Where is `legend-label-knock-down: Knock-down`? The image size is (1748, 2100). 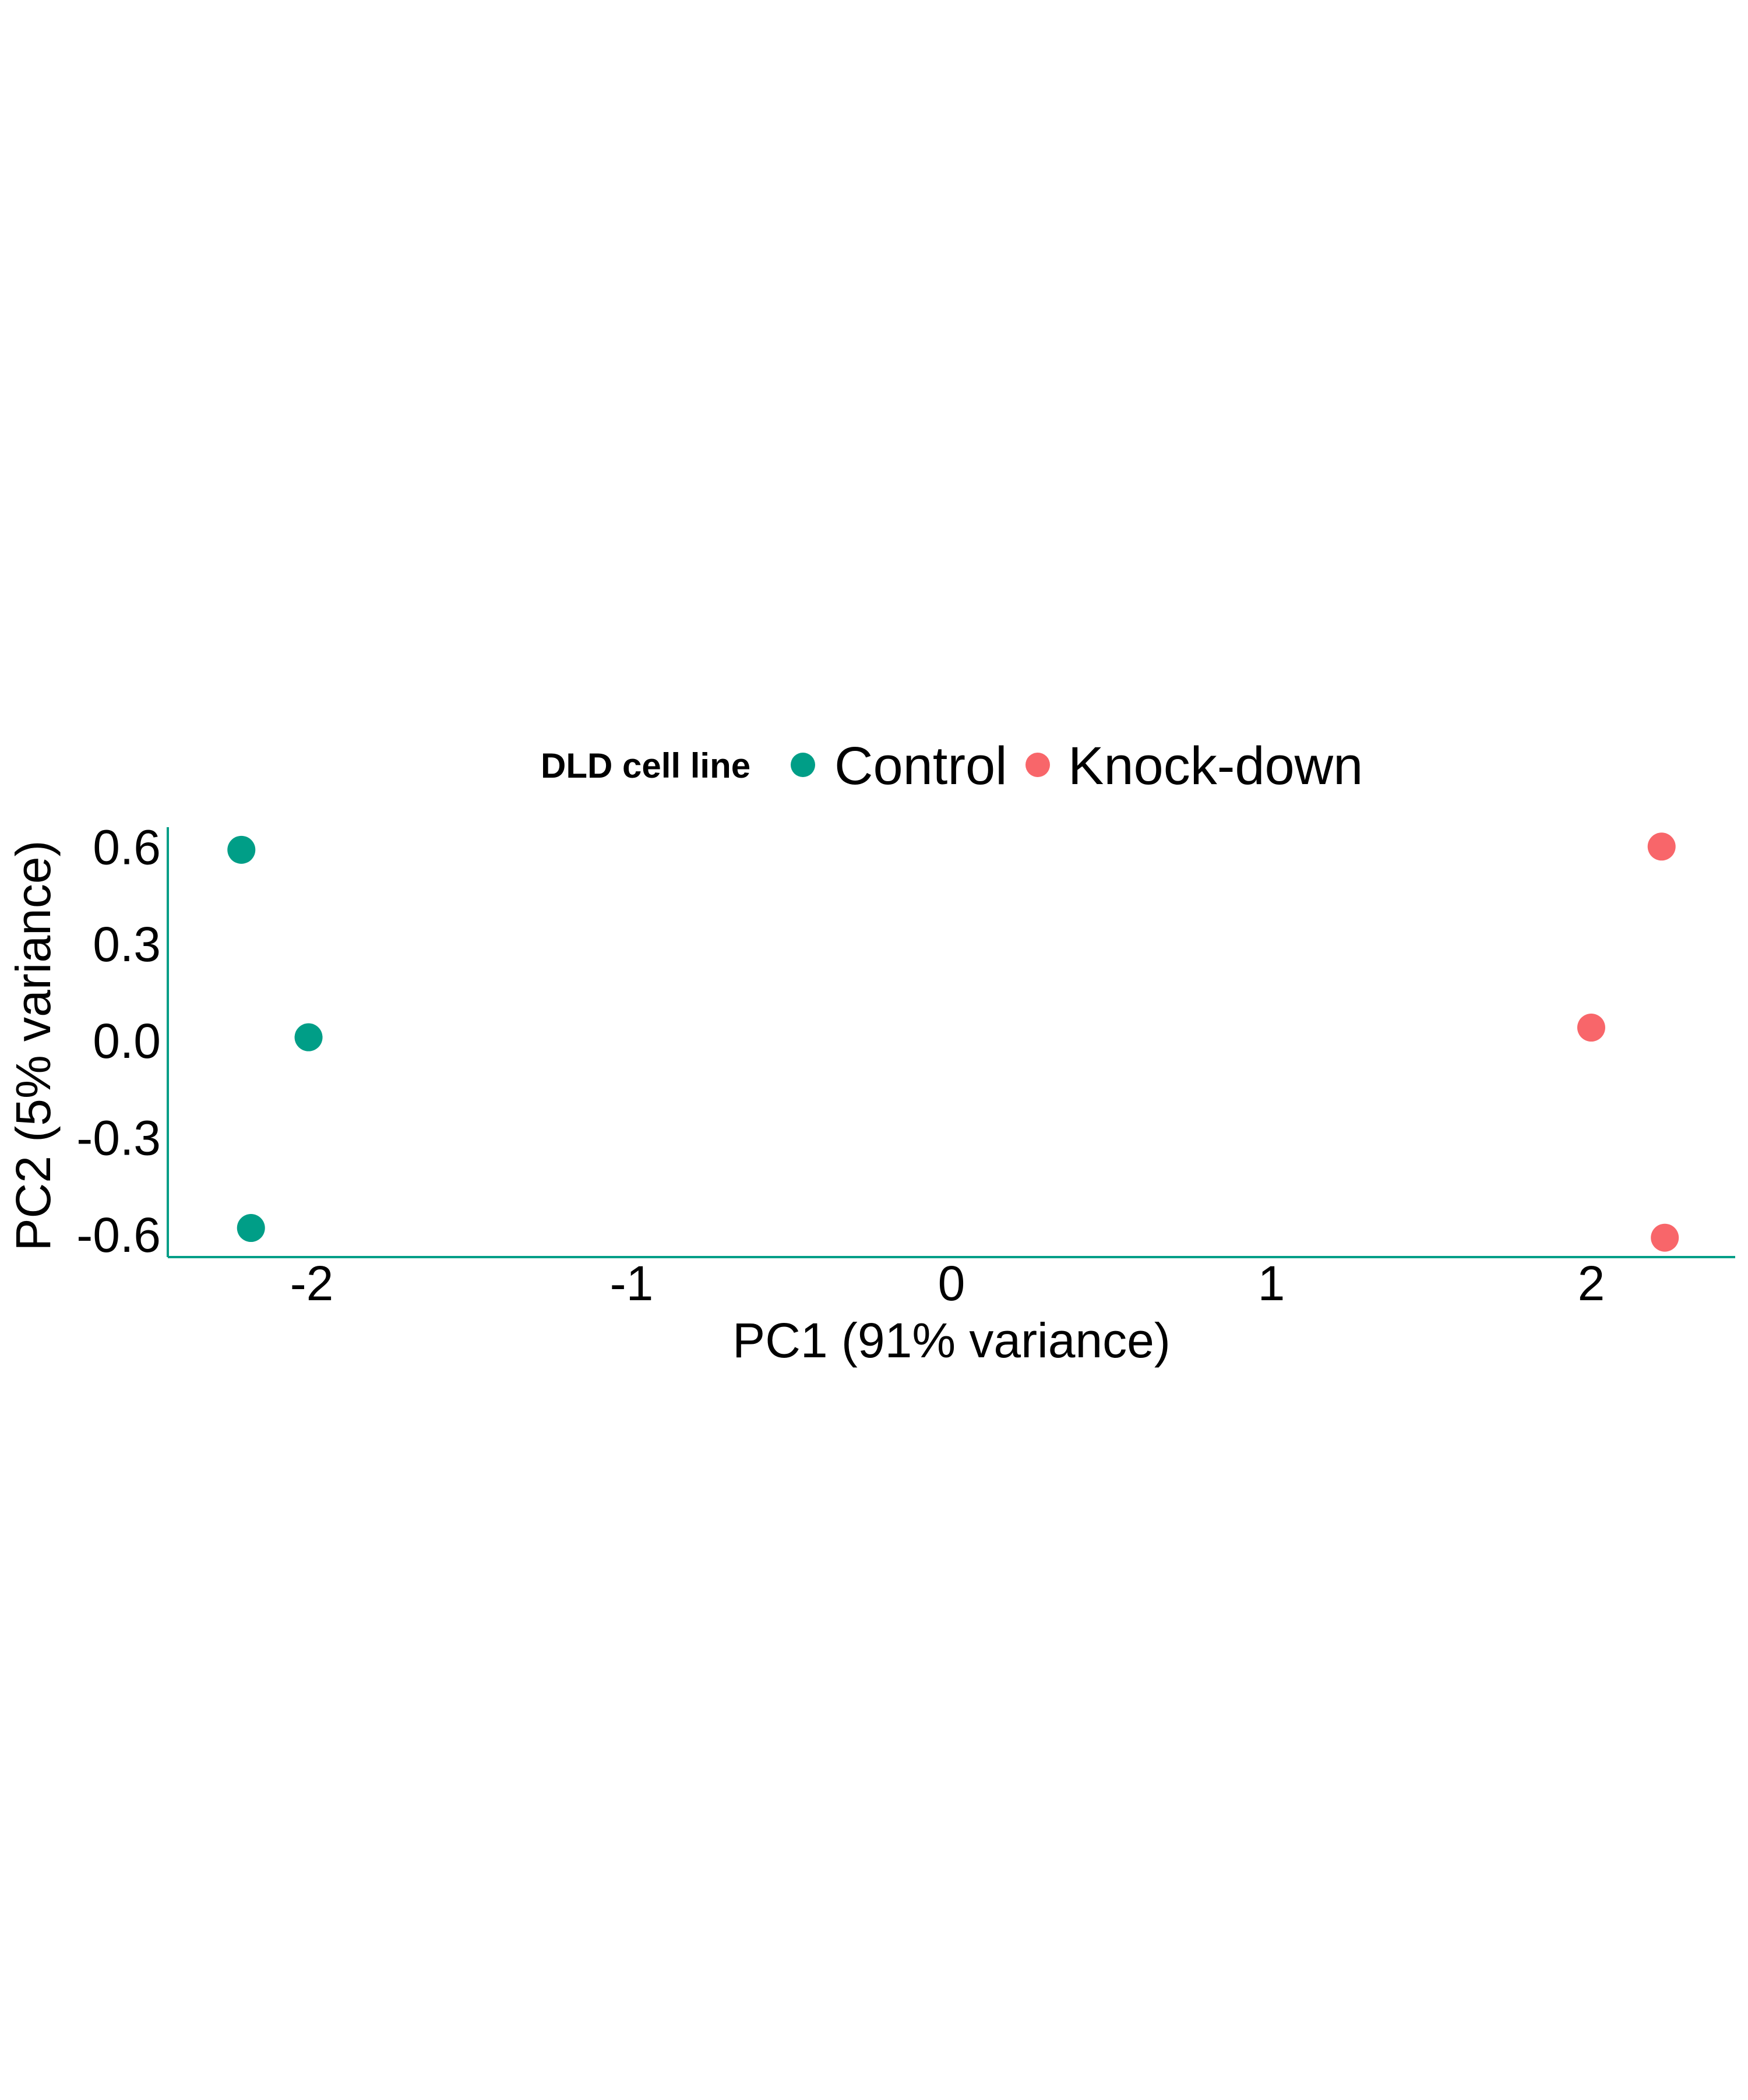 legend-label-knock-down: Knock-down is located at coordinates (1216, 766).